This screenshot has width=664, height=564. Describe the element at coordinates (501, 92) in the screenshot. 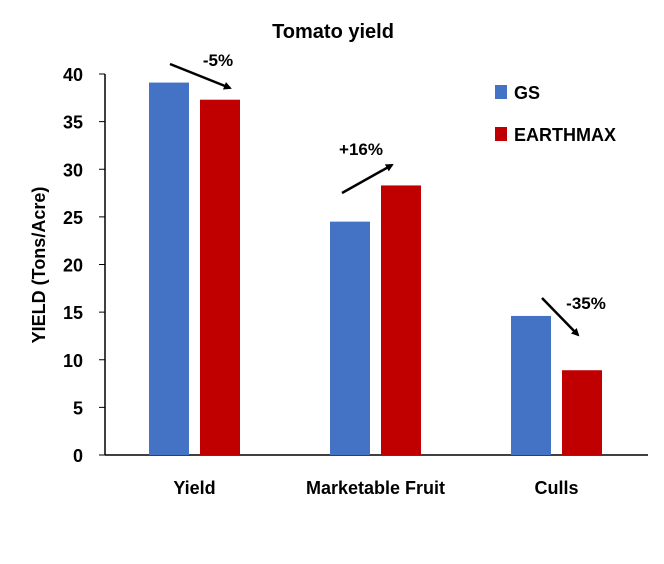

I see `legend-swatch-gs` at that location.